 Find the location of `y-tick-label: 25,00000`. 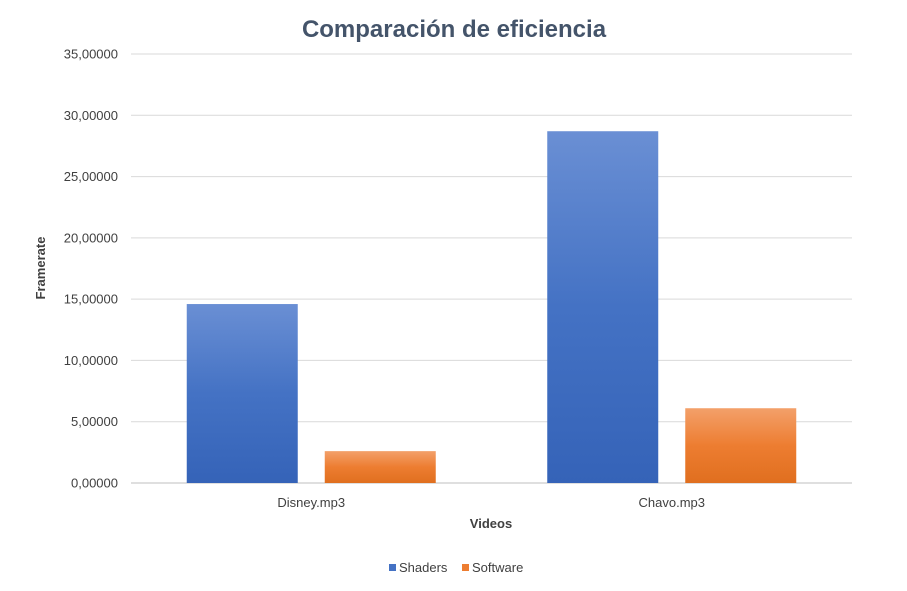

y-tick-label: 25,00000 is located at coordinates (91, 176).